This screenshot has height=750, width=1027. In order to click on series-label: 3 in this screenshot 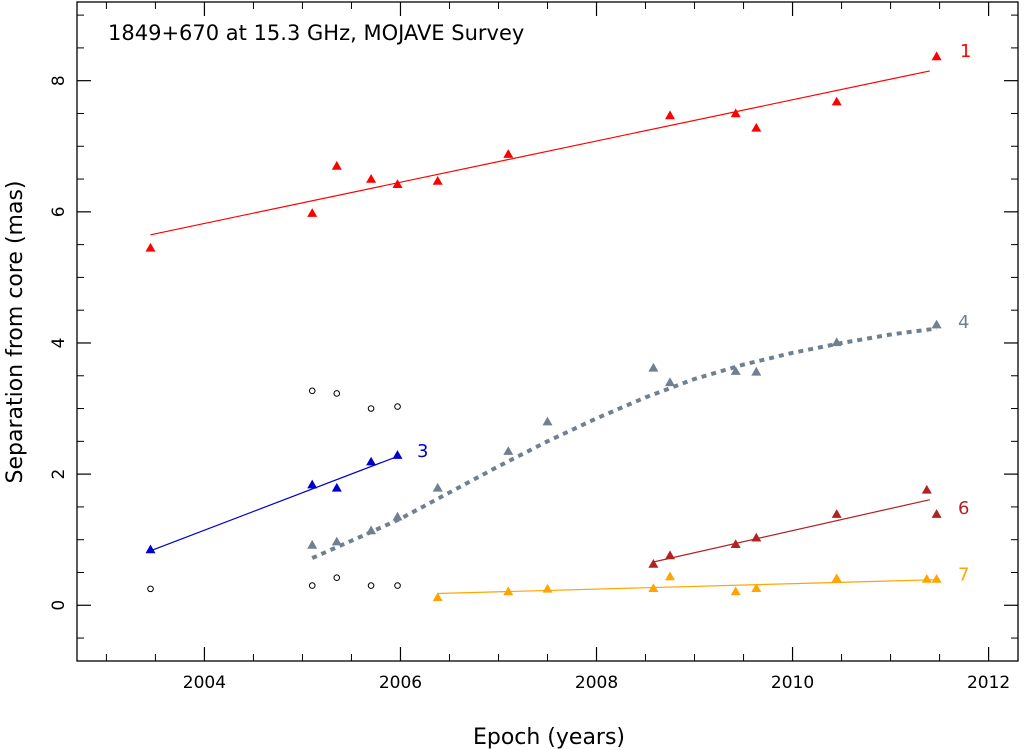, I will do `click(422, 451)`.